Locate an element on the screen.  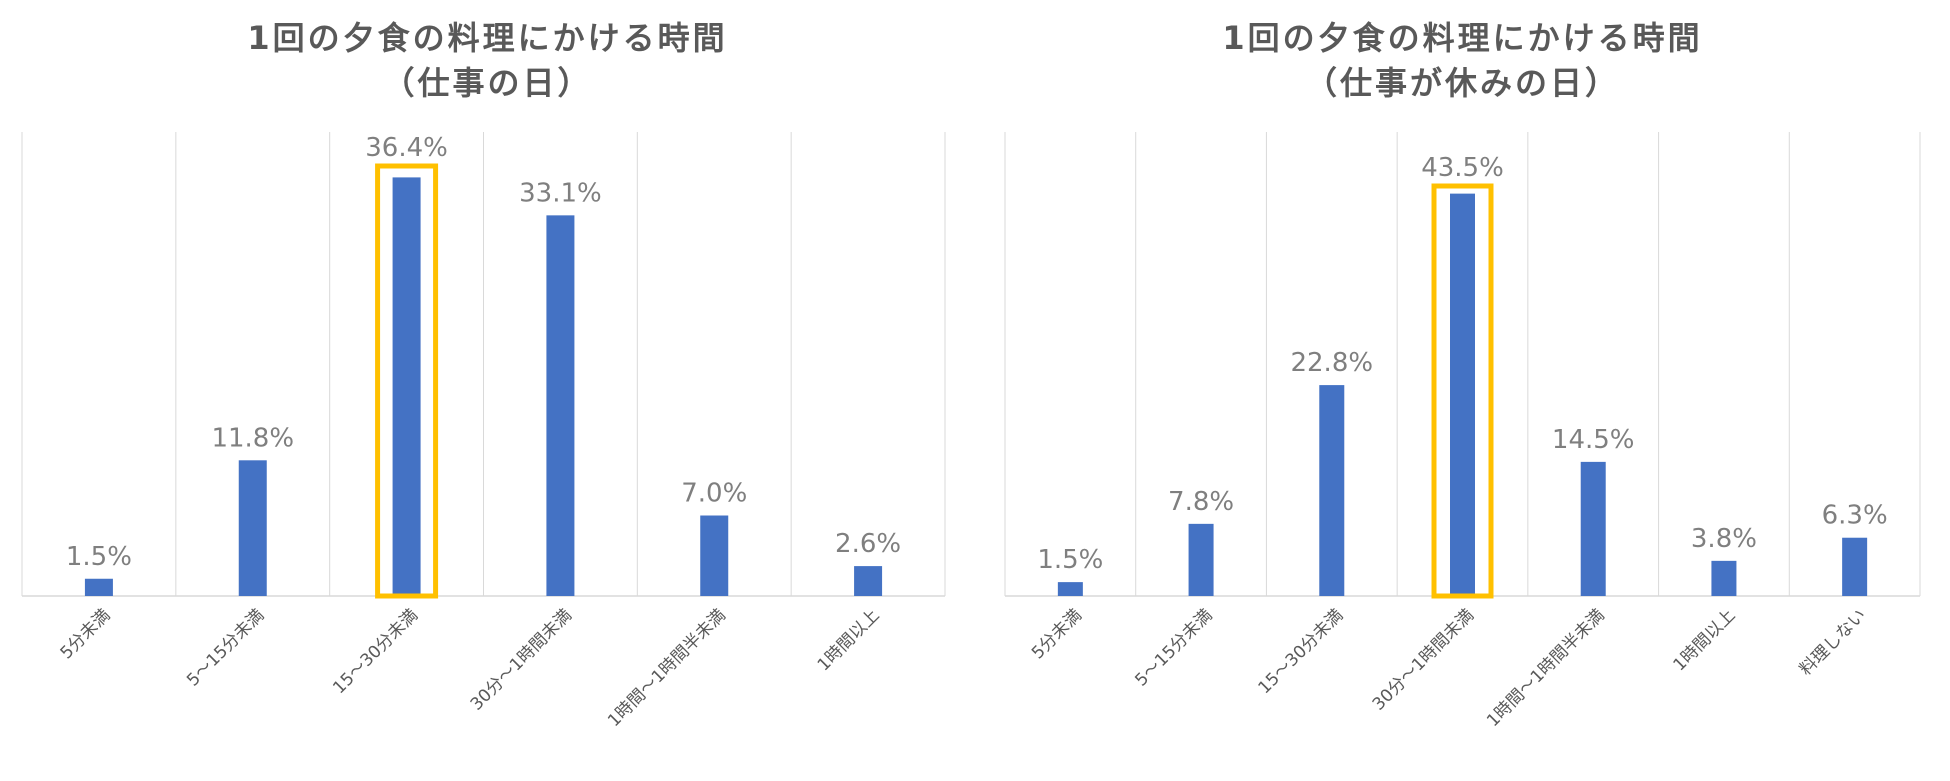
chart-title-line2: （仕事が休みの日） is located at coordinates (1462, 83).